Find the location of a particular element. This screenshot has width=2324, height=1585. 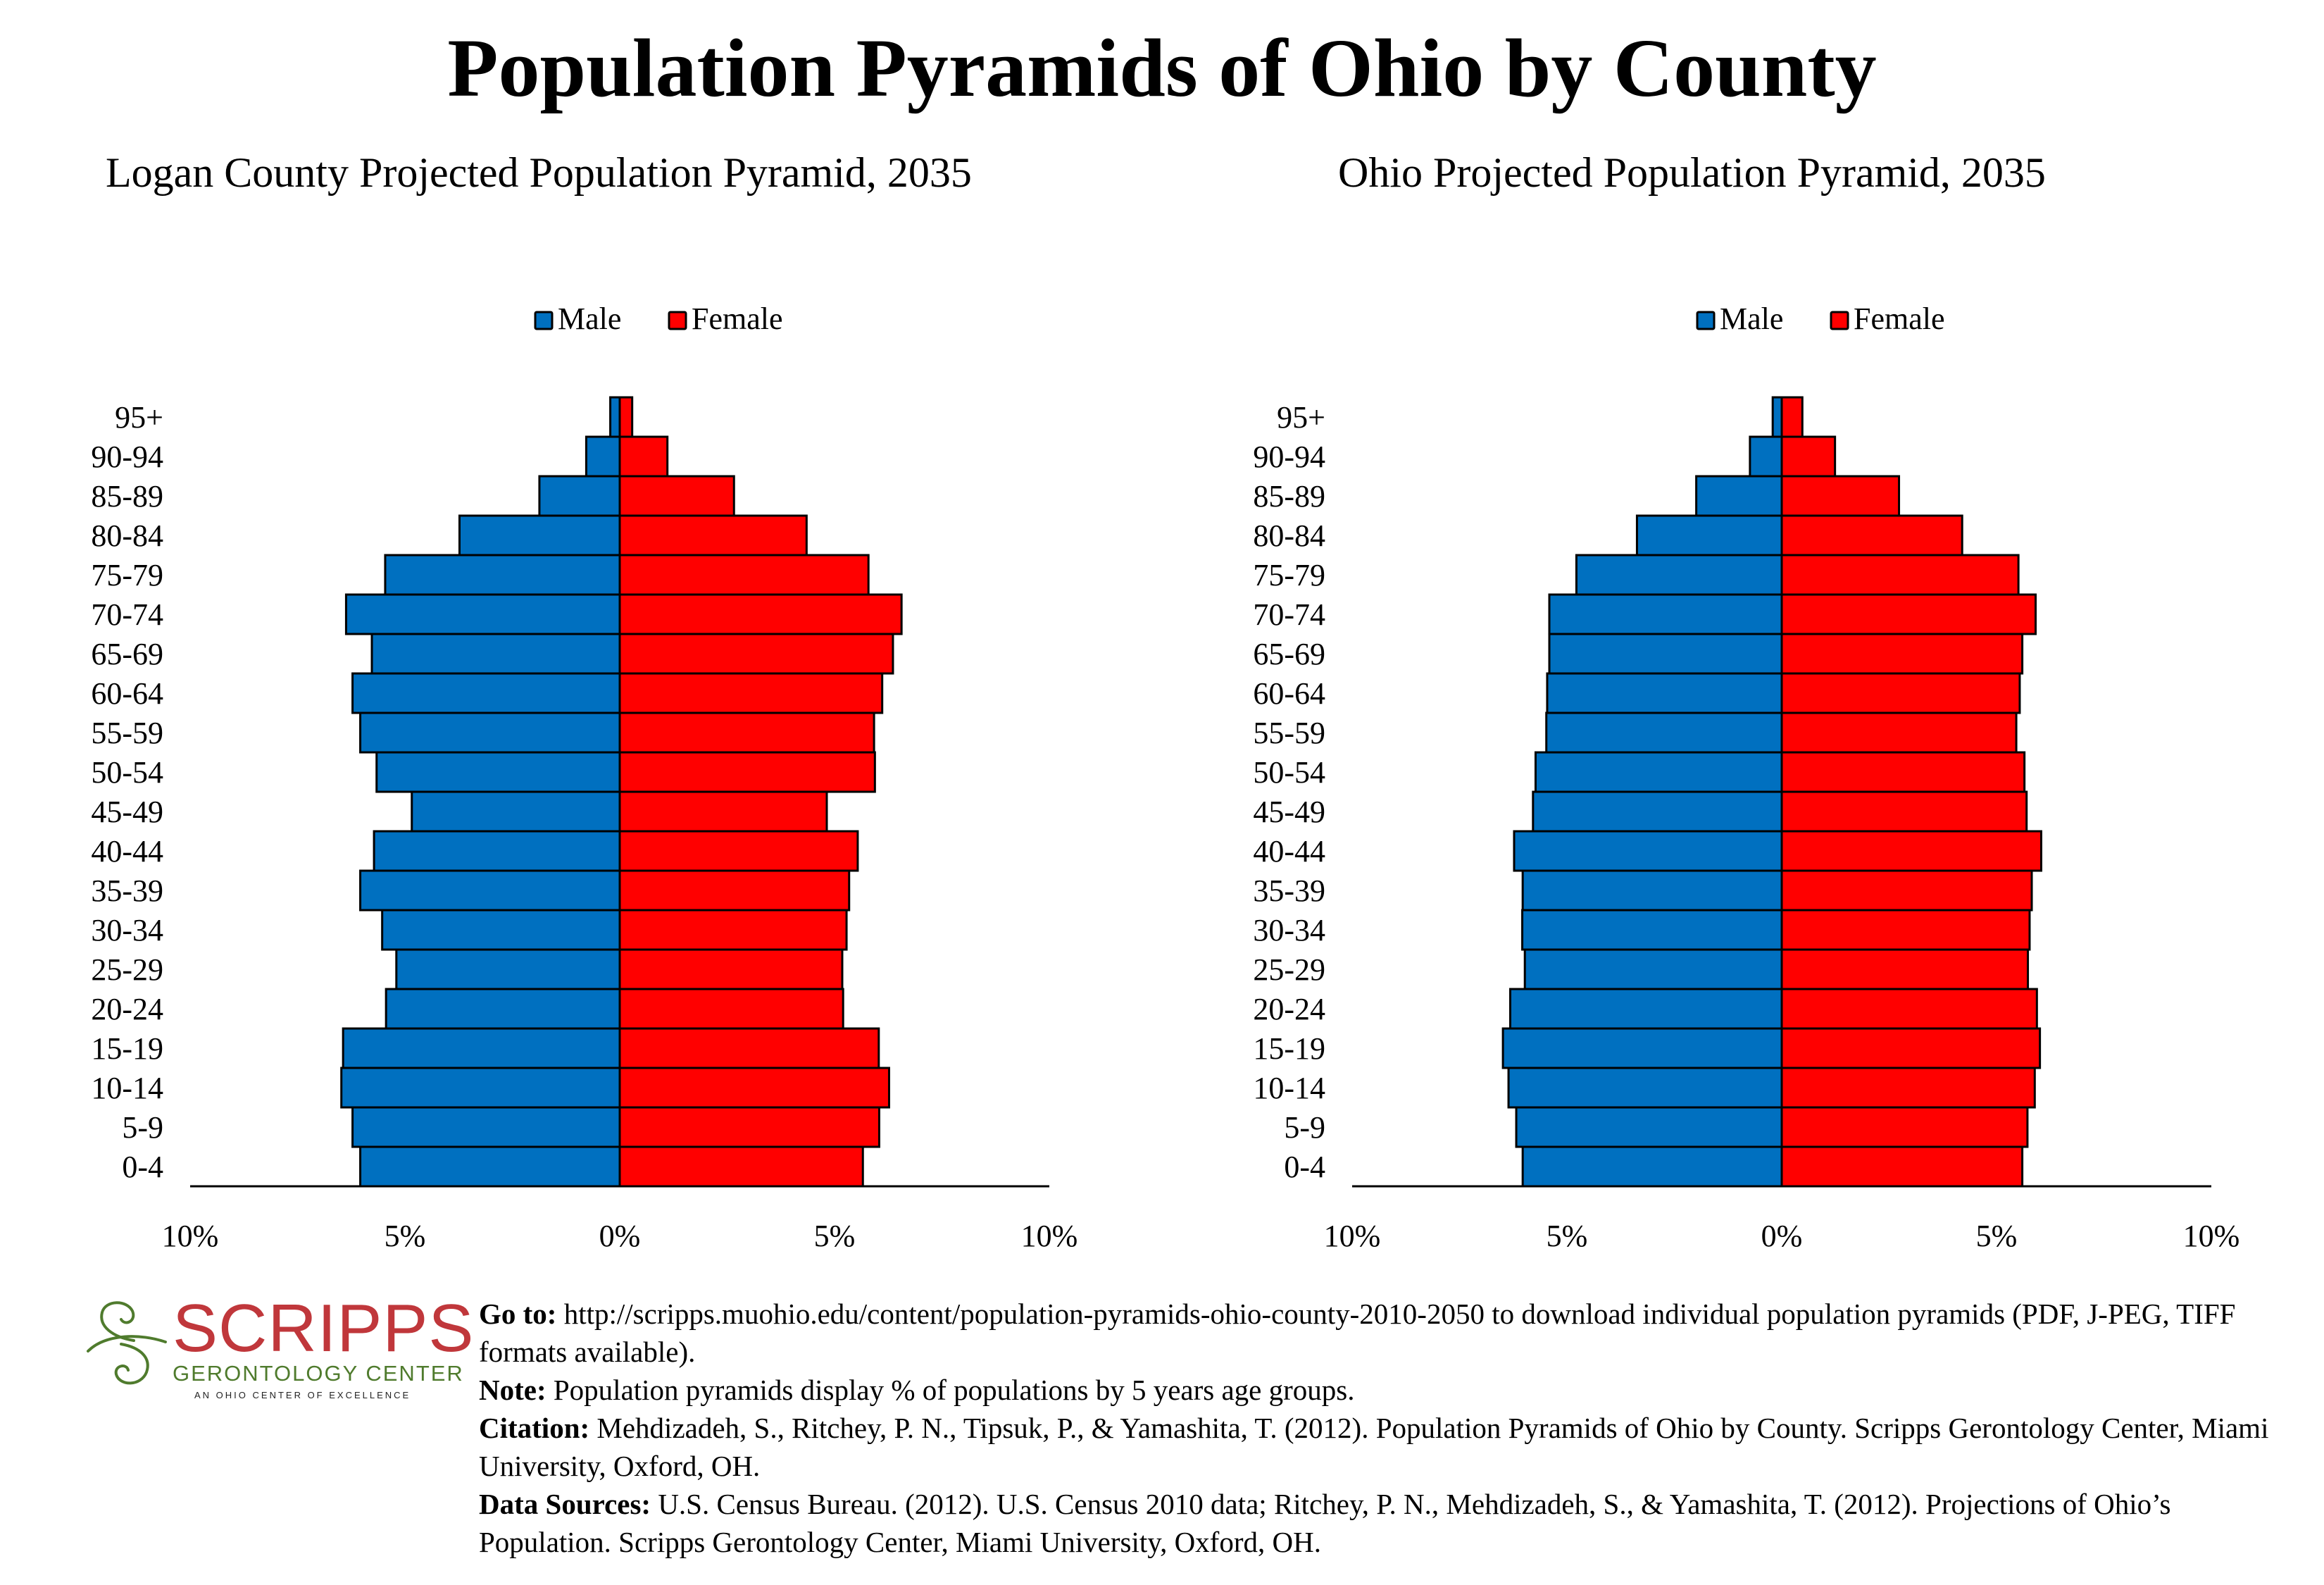

note-label: Note: is located at coordinates (512, 1390).